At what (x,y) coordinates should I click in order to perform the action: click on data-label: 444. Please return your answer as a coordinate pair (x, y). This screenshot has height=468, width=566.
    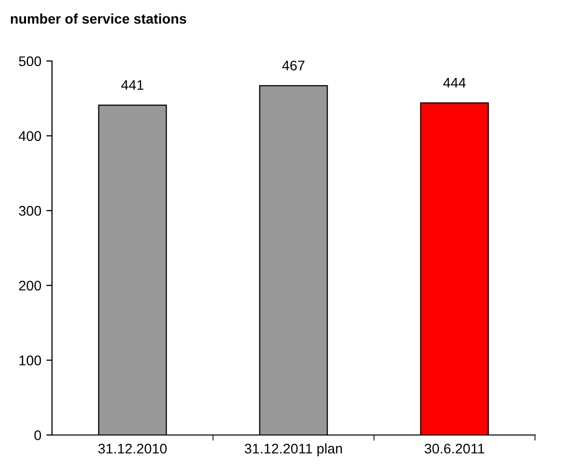
    Looking at the image, I should click on (454, 83).